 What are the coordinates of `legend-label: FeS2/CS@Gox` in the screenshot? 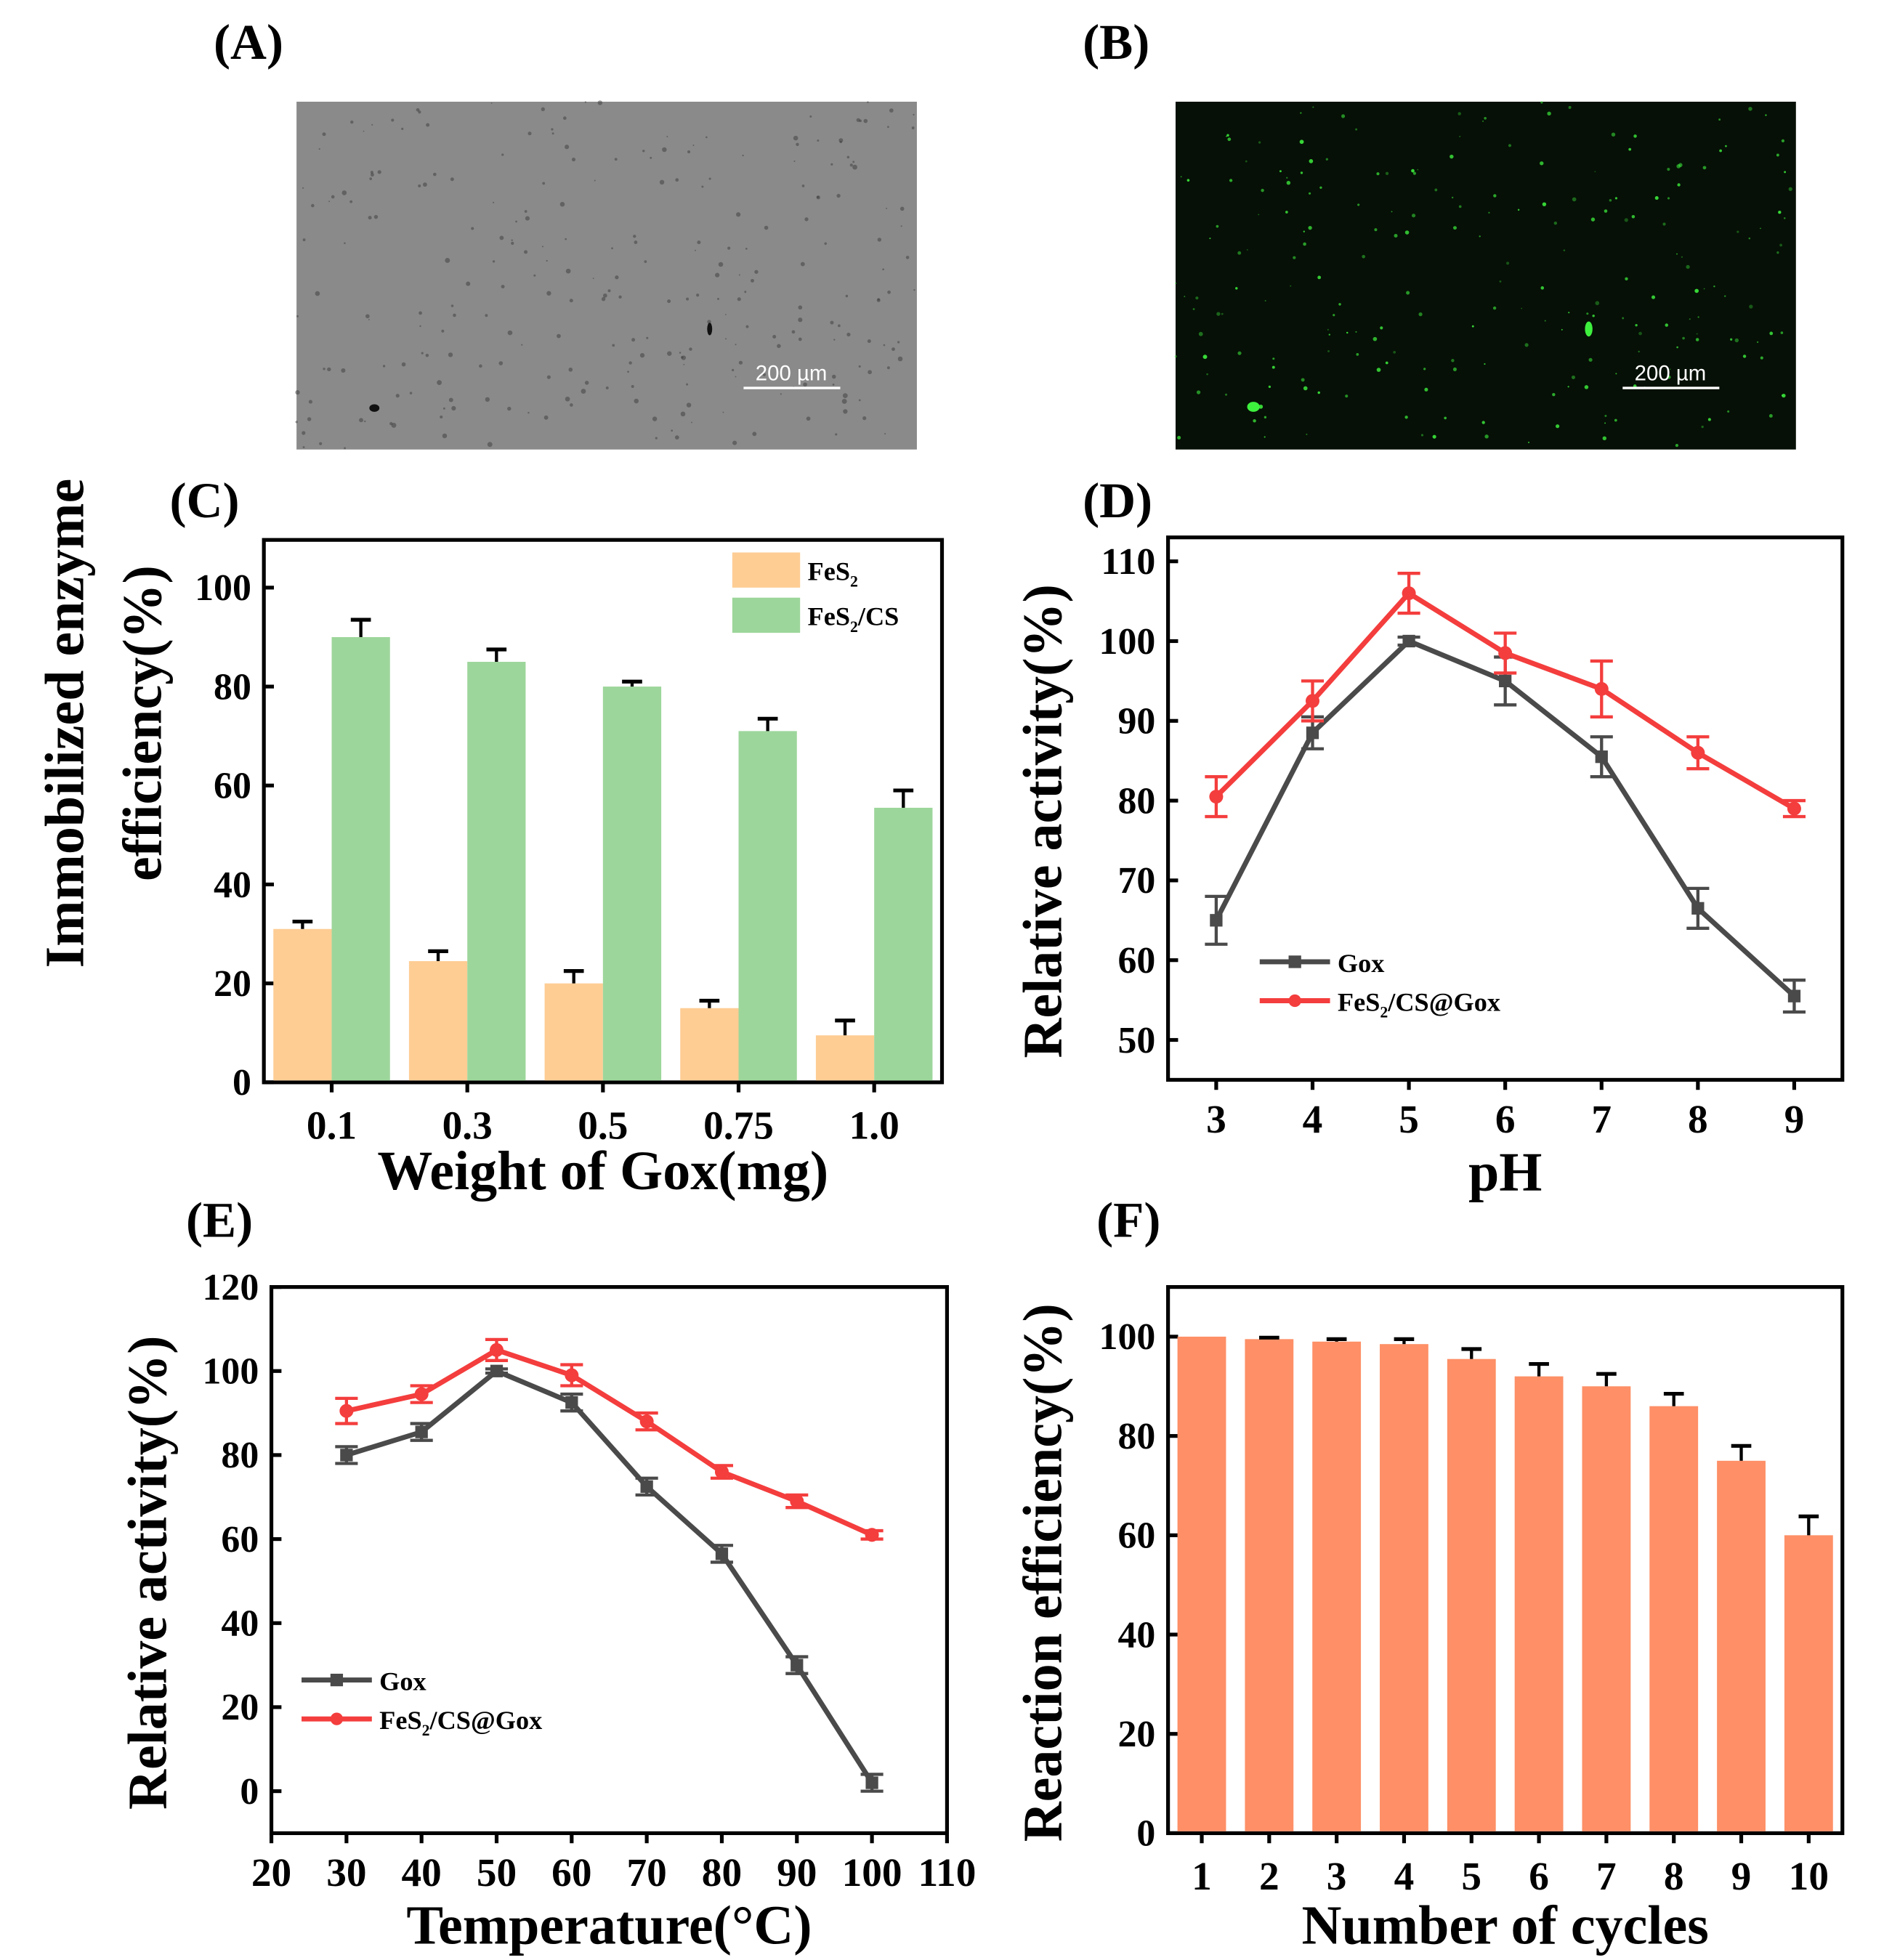 It's located at (461, 1722).